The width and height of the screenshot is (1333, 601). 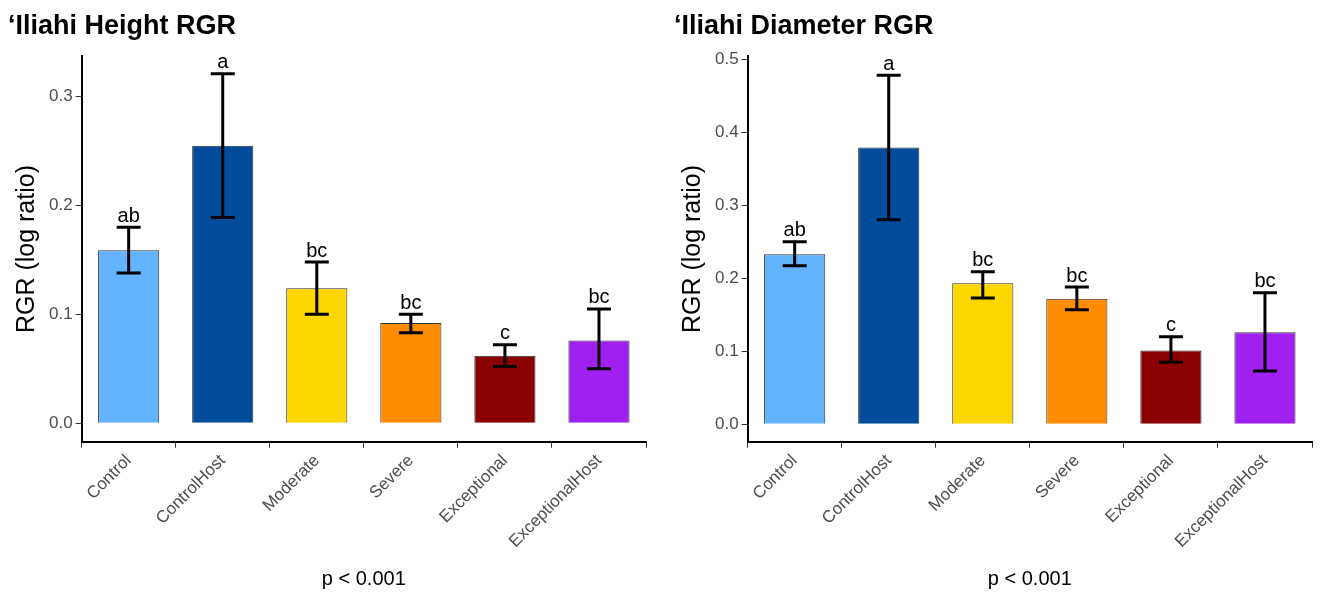 What do you see at coordinates (804, 24) in the screenshot?
I see `chart-title: ‘Iliahi Diameter RGR` at bounding box center [804, 24].